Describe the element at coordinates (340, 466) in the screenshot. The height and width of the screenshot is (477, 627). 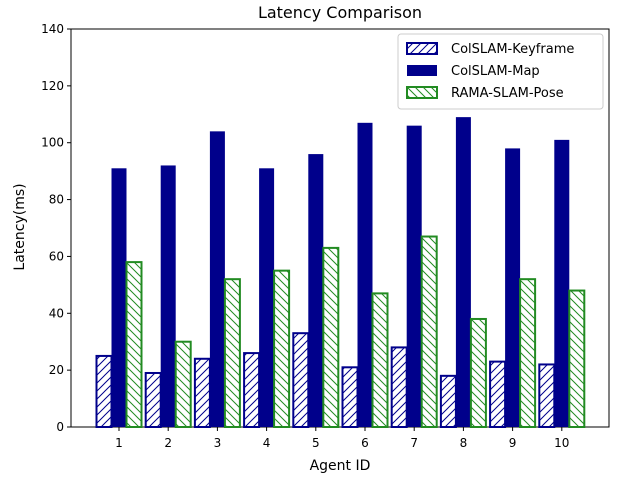
I see `x-axis-label: Agent ID` at that location.